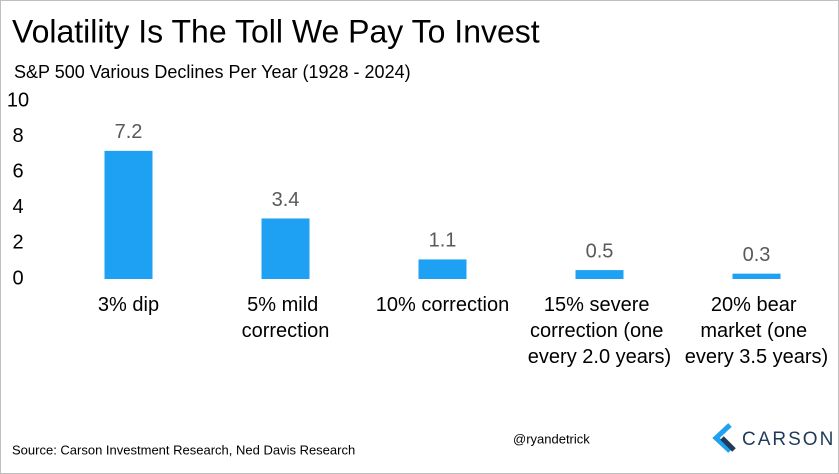 The image size is (839, 474). What do you see at coordinates (551, 438) in the screenshot?
I see `handle: @ryandetrick` at bounding box center [551, 438].